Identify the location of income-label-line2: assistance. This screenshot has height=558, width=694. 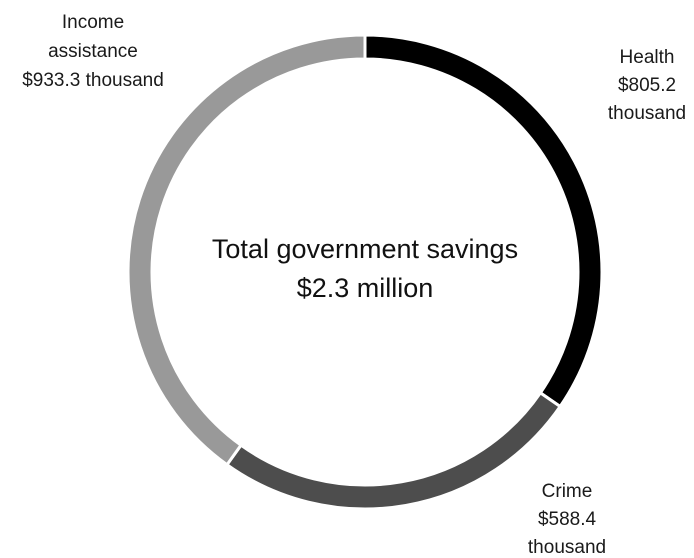
(93, 51).